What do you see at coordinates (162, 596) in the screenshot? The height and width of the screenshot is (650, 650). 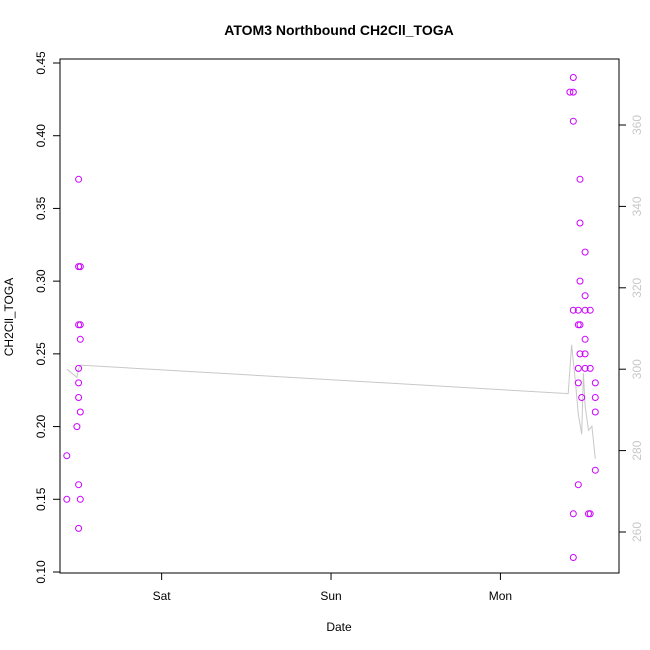 I see `x-tick-label: Sat` at bounding box center [162, 596].